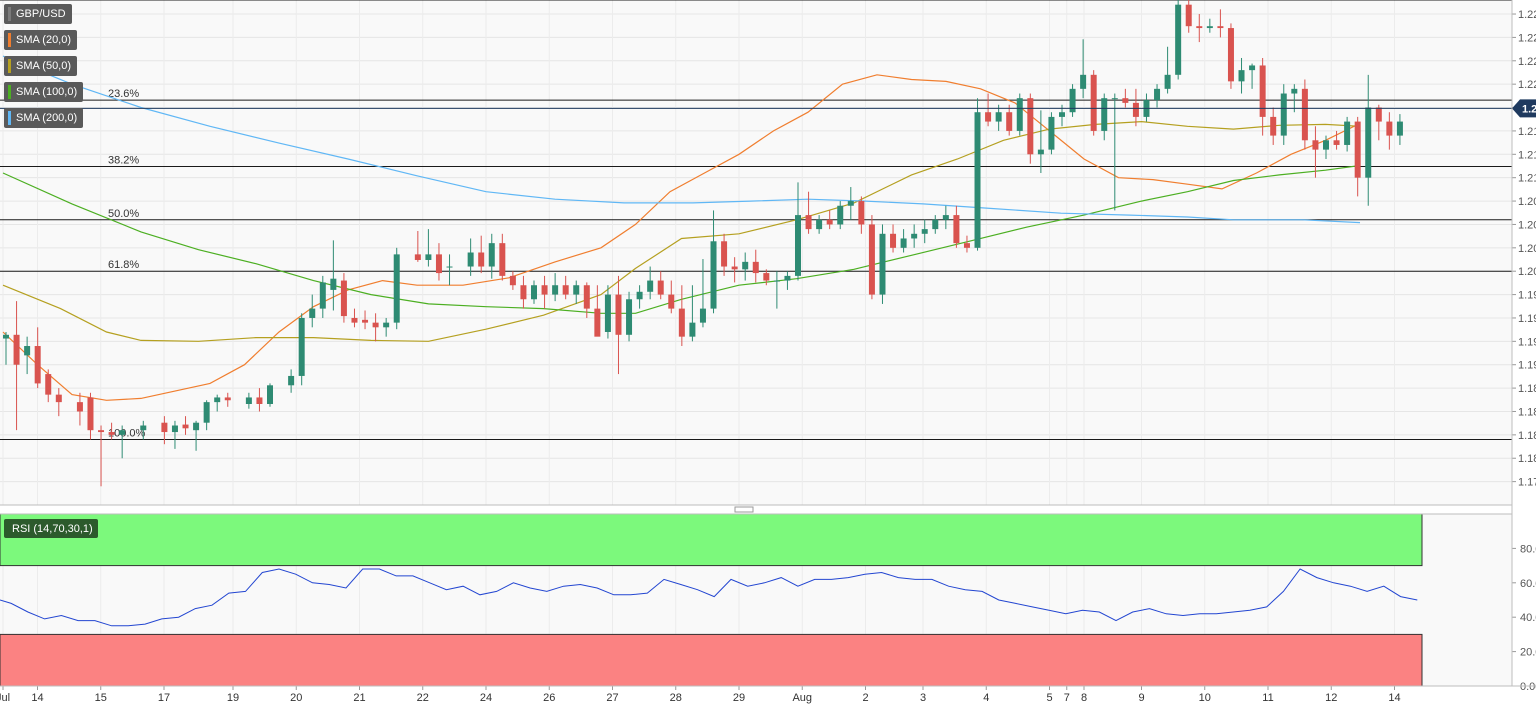  Describe the element at coordinates (37, 698) in the screenshot. I see `time-tick-label: 14` at that location.